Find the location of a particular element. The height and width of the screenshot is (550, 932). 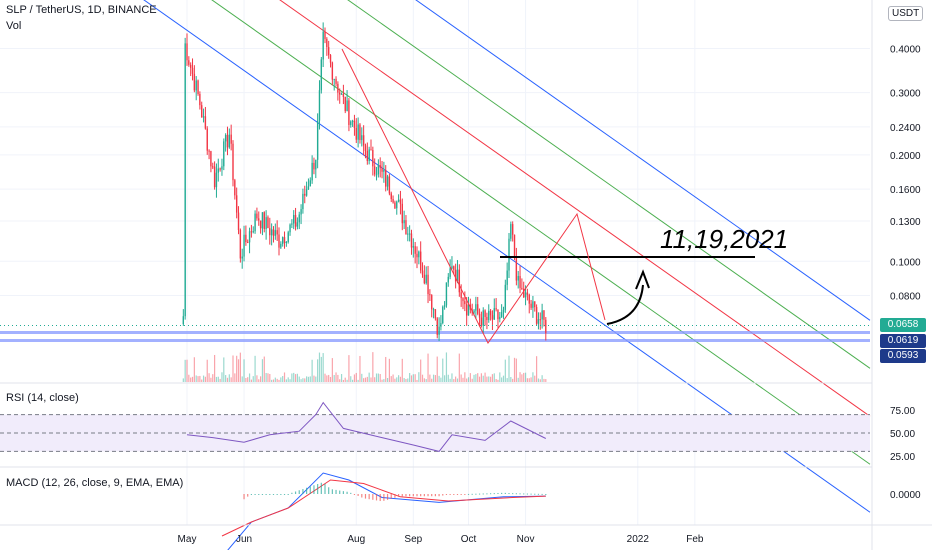

currency-badge: USDT is located at coordinates (906, 13).